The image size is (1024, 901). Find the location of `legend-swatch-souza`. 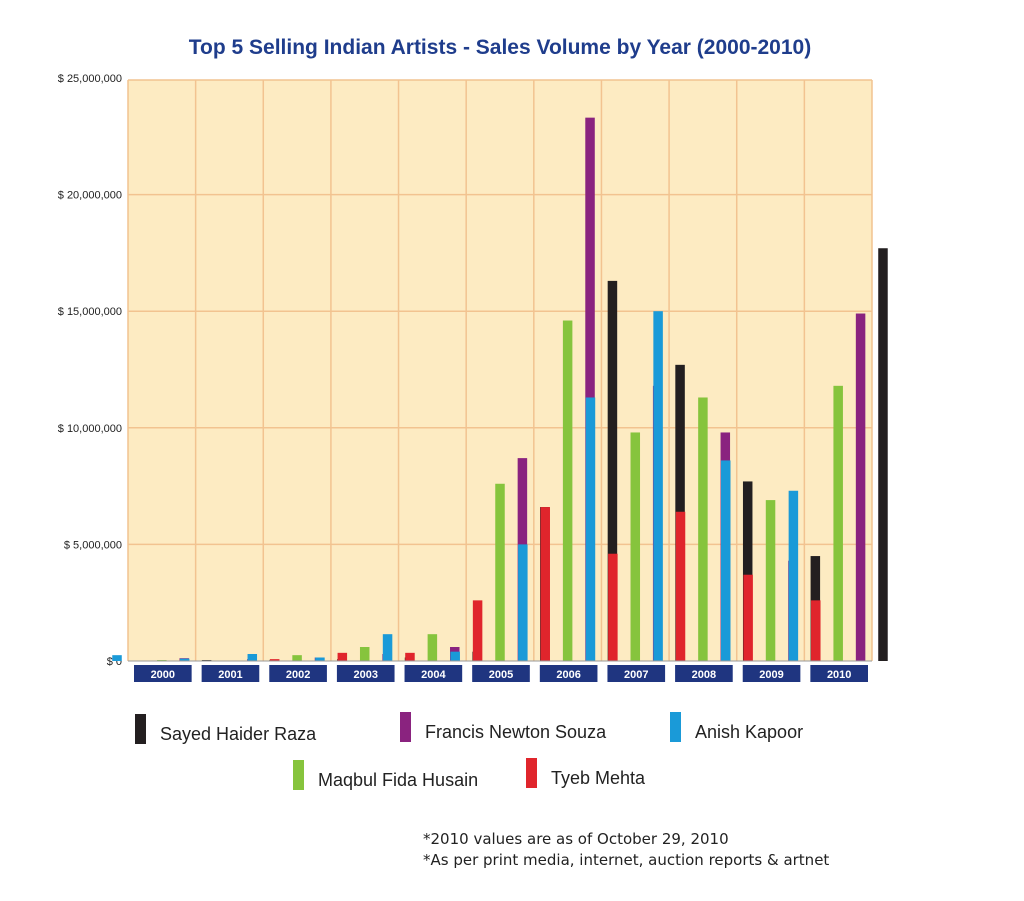

legend-swatch-souza is located at coordinates (405, 726).